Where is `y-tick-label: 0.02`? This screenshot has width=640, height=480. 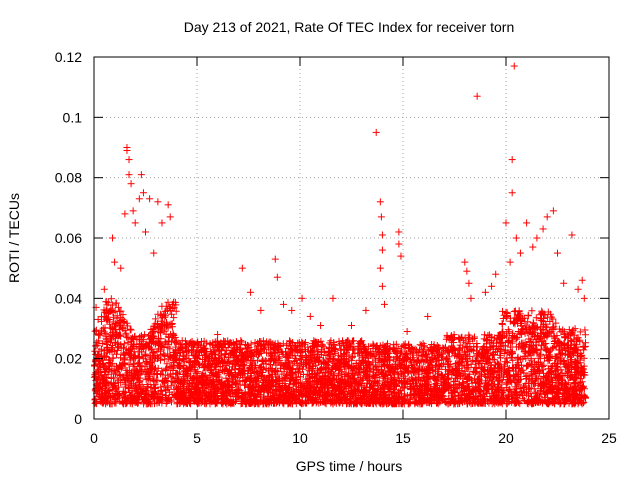
y-tick-label: 0.02 is located at coordinates (68, 359).